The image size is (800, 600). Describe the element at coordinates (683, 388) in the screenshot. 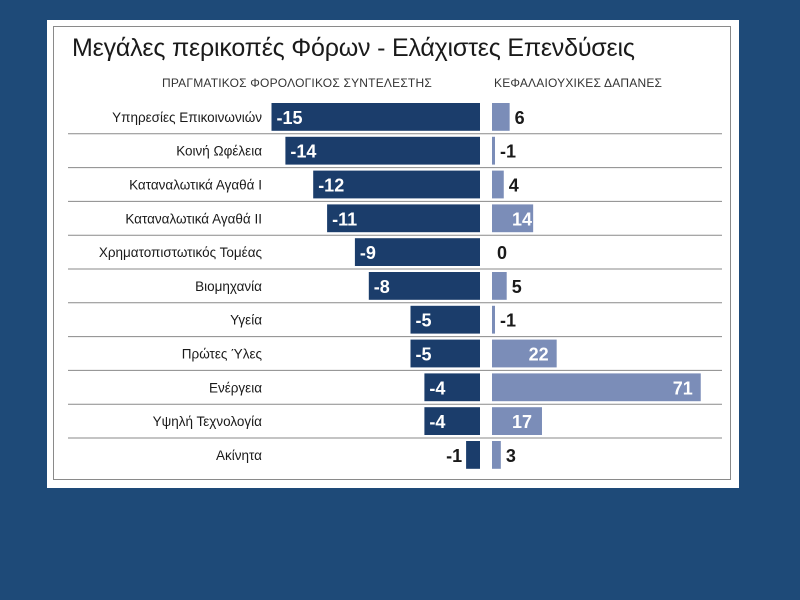

I see `capex-value-label: 71` at that location.